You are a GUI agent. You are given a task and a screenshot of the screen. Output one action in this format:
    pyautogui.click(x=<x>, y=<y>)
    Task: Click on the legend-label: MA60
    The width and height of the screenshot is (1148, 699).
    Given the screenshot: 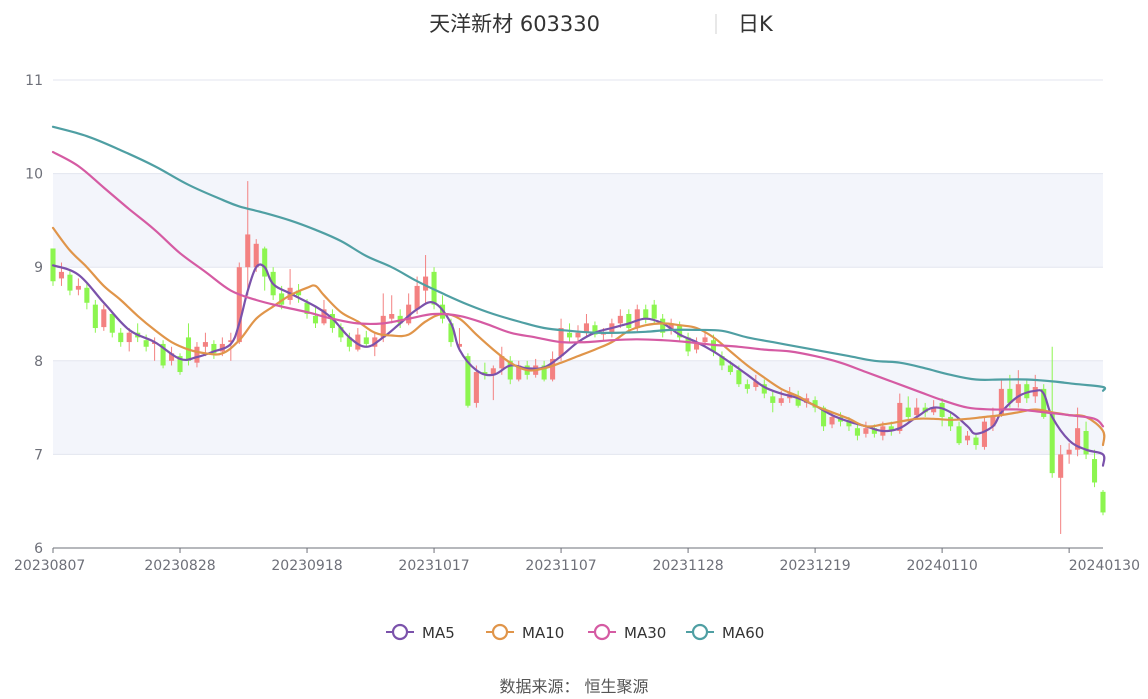 What is the action you would take?
    pyautogui.click(x=743, y=633)
    